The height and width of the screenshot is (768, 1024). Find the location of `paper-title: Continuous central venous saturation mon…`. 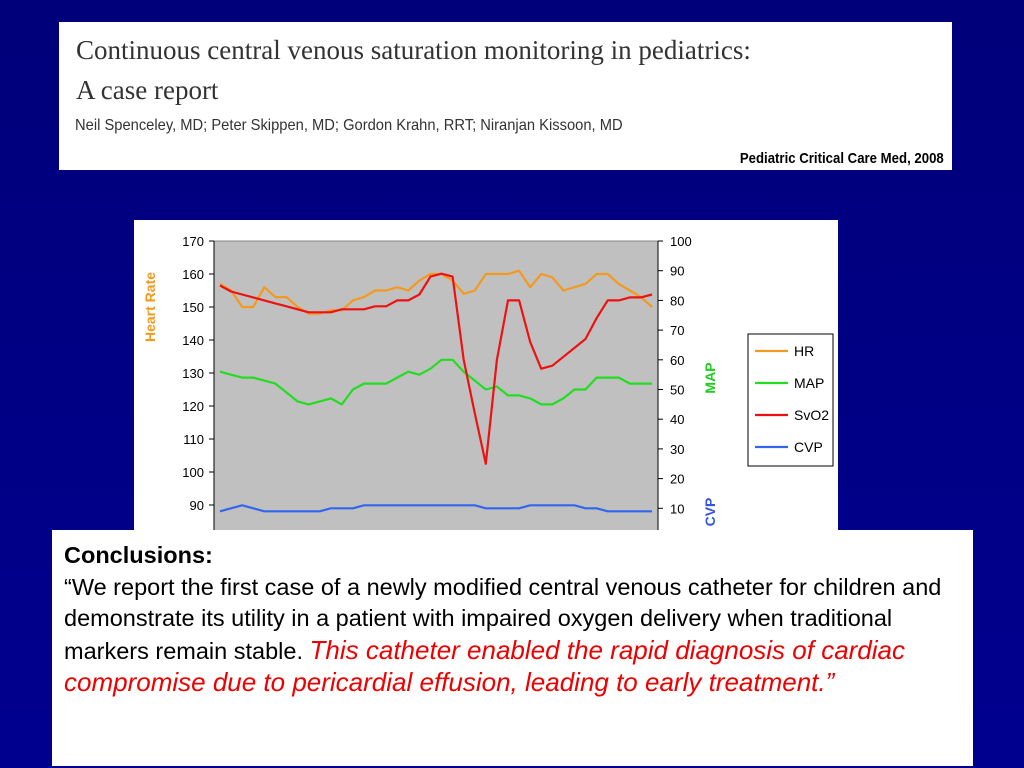

paper-title: Continuous central venous saturation mon… is located at coordinates (506, 70).